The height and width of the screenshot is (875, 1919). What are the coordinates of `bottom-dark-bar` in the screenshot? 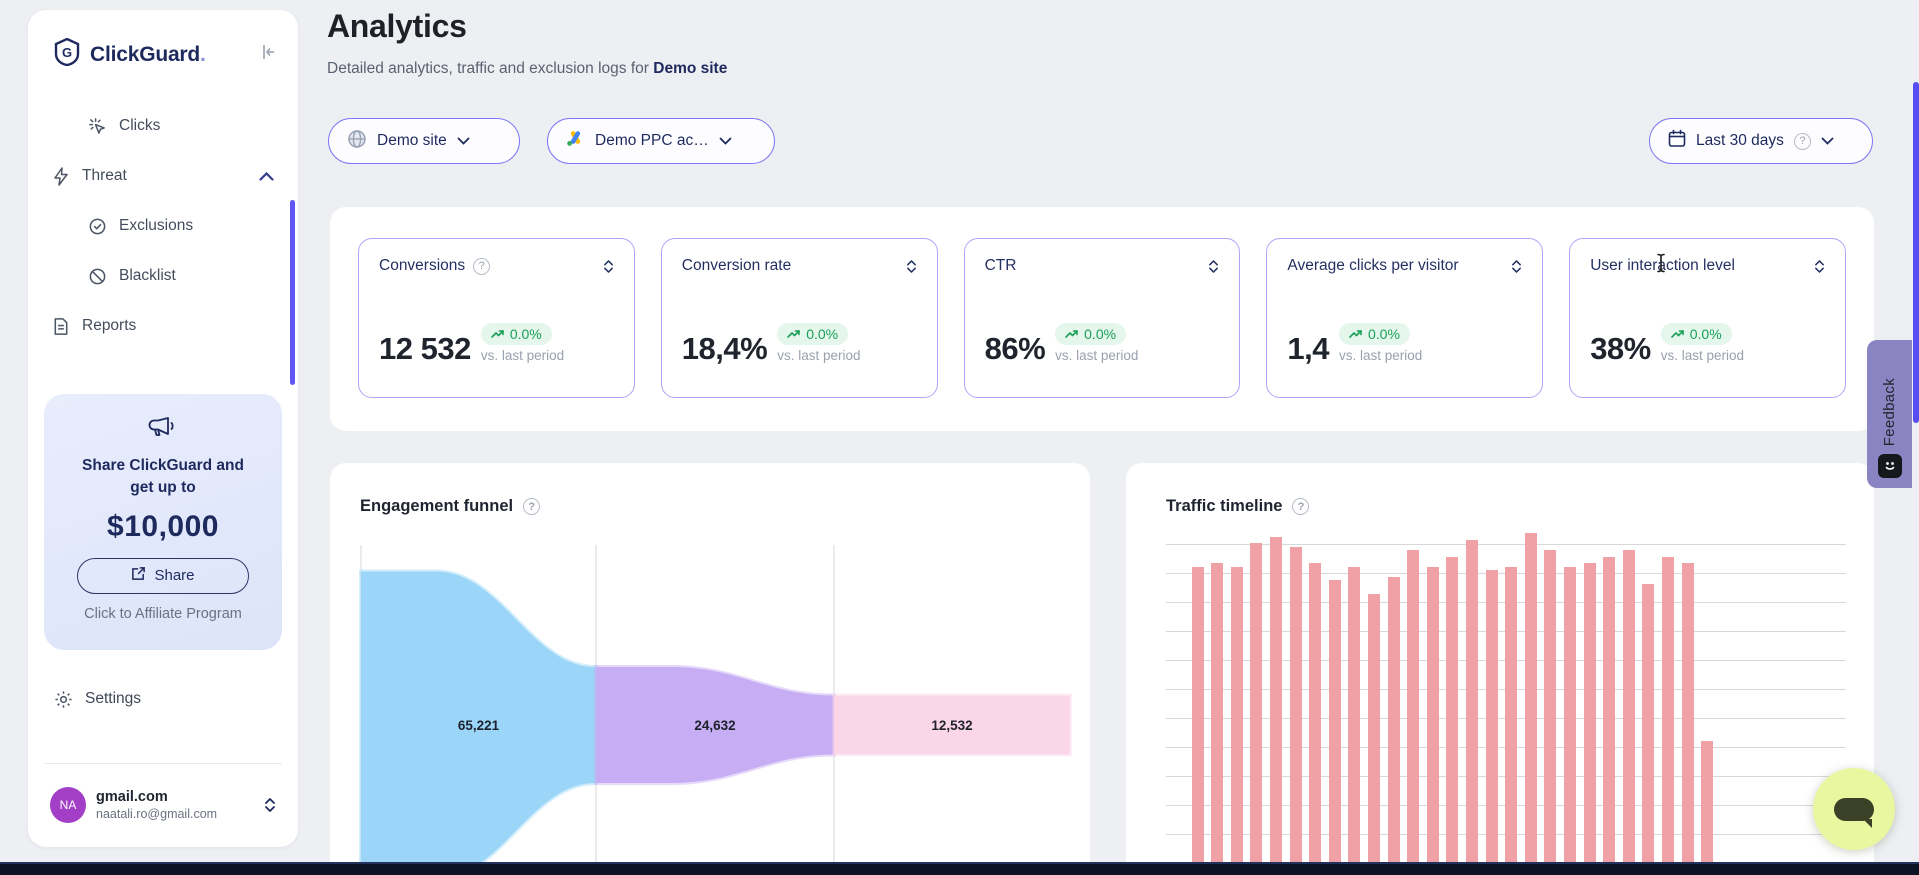 It's located at (959, 868).